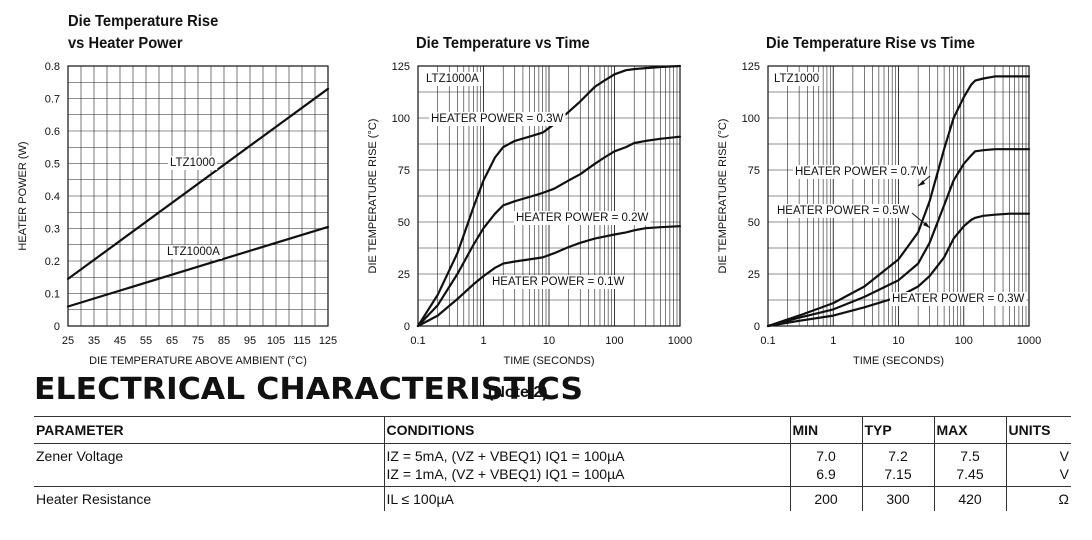  Describe the element at coordinates (404, 171) in the screenshot. I see `chart2-y-tick-label: 75` at that location.